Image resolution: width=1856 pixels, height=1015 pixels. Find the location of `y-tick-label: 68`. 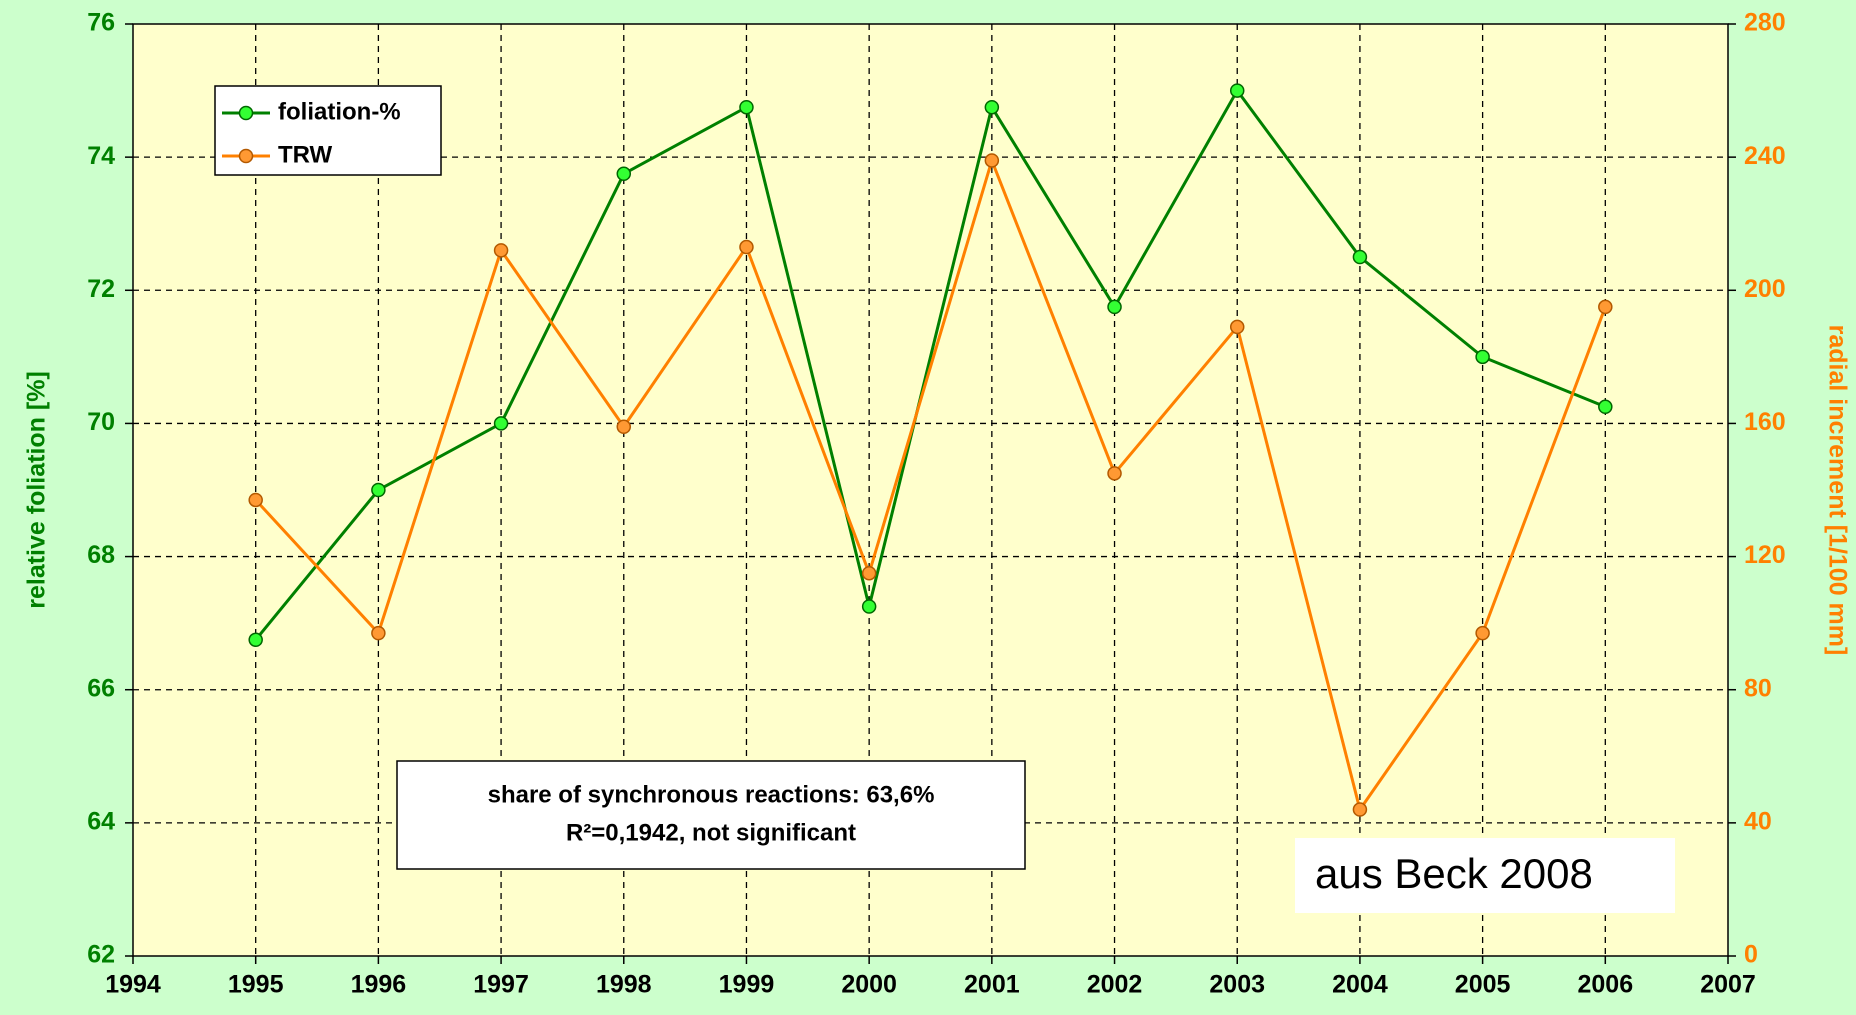

y-tick-label: 68 is located at coordinates (101, 555).